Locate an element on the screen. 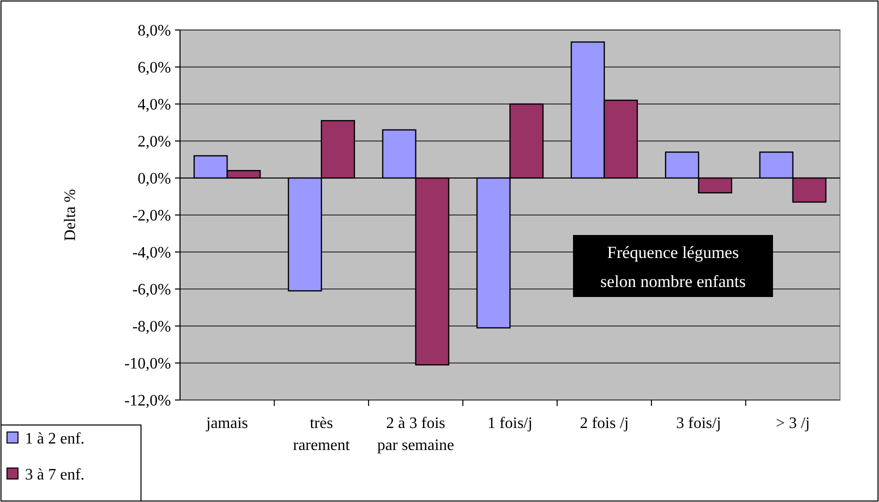 Image resolution: width=879 pixels, height=502 pixels. y-tick-label: 0,0% is located at coordinates (154, 179).